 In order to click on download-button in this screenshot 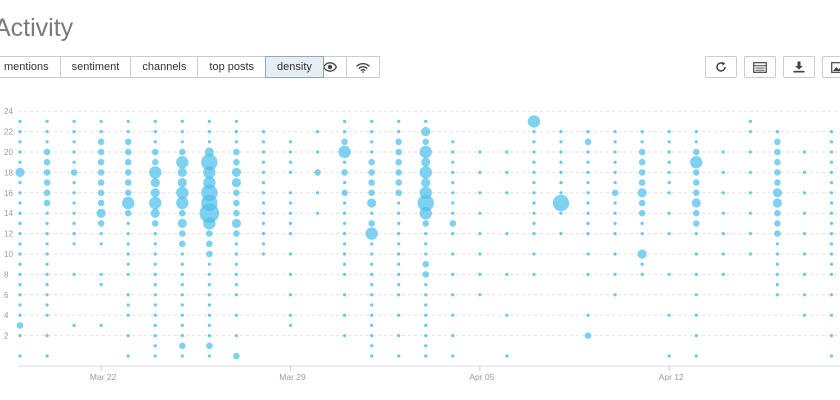, I will do `click(799, 67)`.